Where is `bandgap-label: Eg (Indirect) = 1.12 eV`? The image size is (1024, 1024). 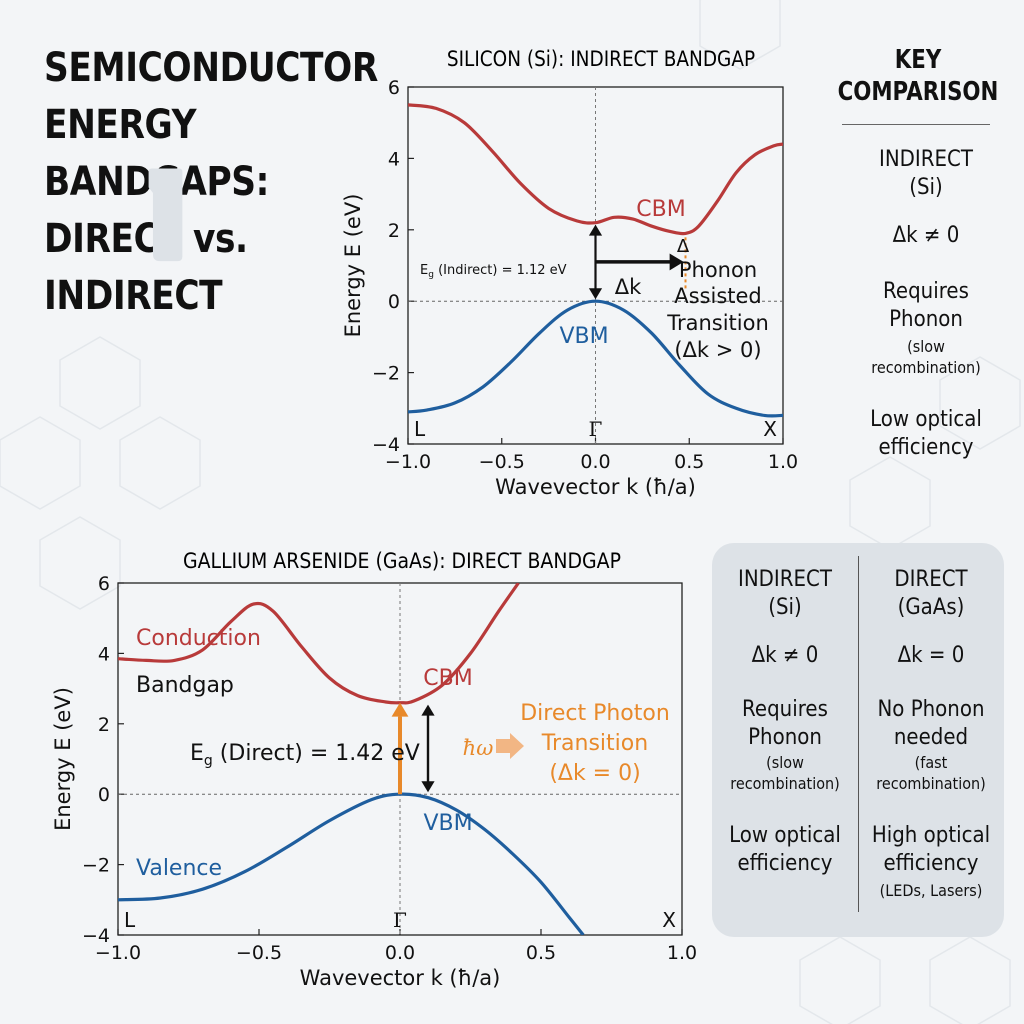
bandgap-label: Eg (Indirect) = 1.12 eV is located at coordinates (493, 271).